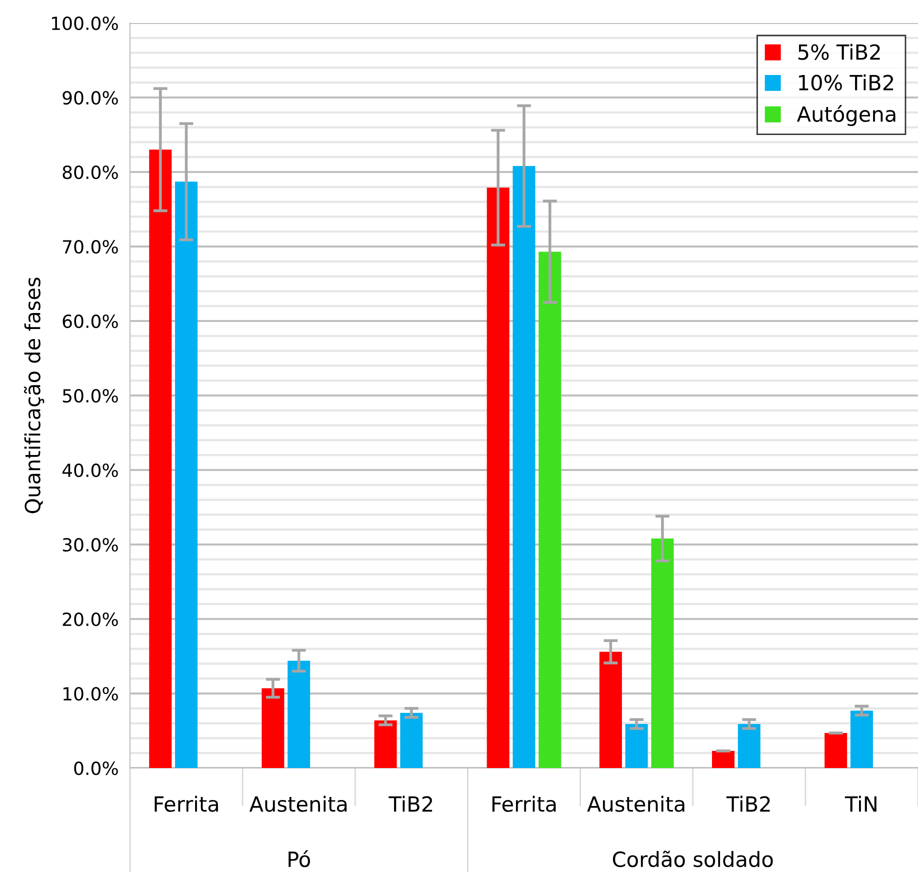 This screenshot has width=918, height=872. I want to click on y-tick-label: 40.0%, so click(90, 470).